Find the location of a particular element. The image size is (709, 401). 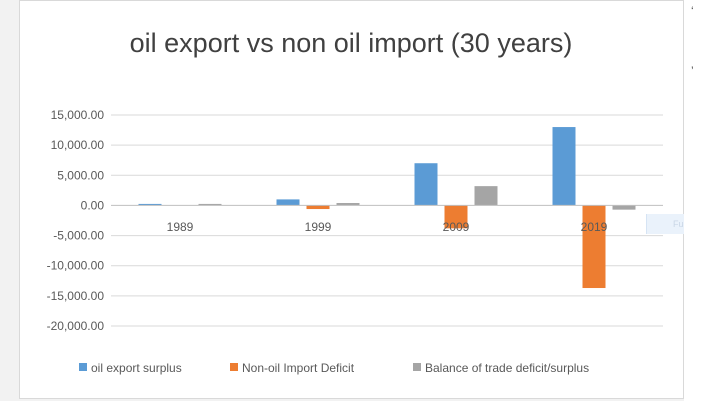

y-tick-label: 0.00 is located at coordinates (93, 205).